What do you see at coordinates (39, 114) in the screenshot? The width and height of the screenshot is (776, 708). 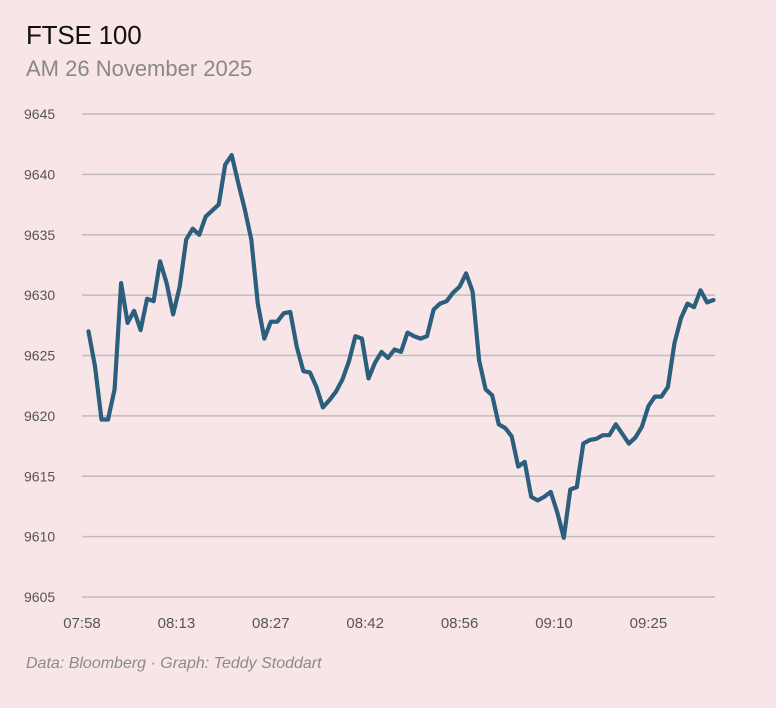 I see `y-tick-label: 9645` at bounding box center [39, 114].